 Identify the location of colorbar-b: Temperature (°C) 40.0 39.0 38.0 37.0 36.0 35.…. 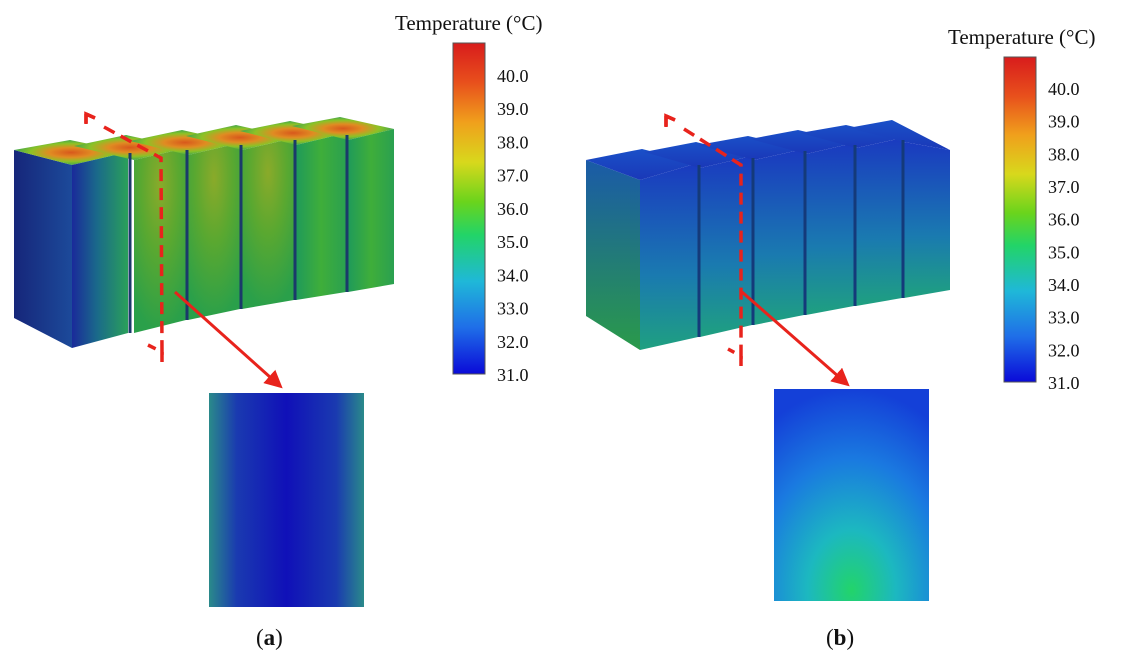
(1021, 209).